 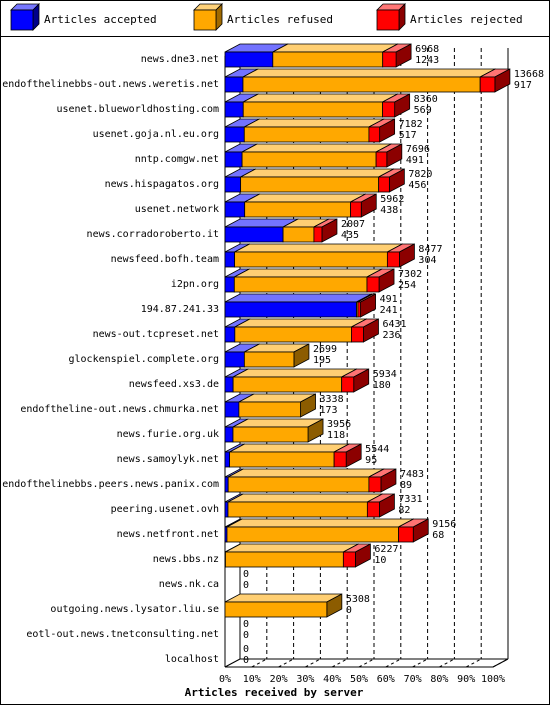 What do you see at coordinates (305, 679) in the screenshot?
I see `x-tick-label: 30%` at bounding box center [305, 679].